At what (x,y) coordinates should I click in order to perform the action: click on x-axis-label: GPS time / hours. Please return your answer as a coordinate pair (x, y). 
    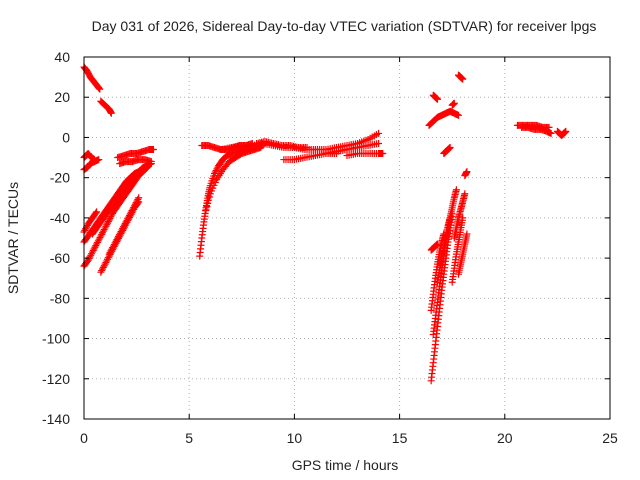
    Looking at the image, I should click on (345, 465).